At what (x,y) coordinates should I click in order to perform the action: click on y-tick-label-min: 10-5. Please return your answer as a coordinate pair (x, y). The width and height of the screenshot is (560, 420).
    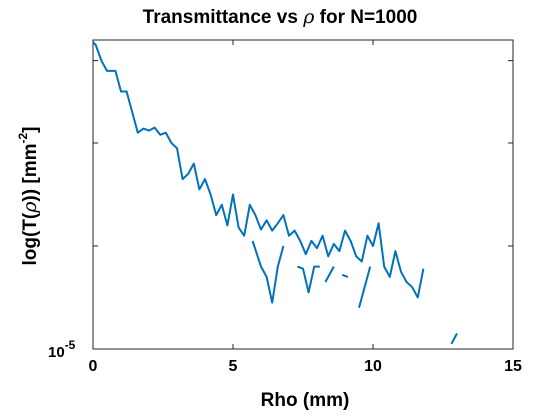
    Looking at the image, I should click on (62, 349).